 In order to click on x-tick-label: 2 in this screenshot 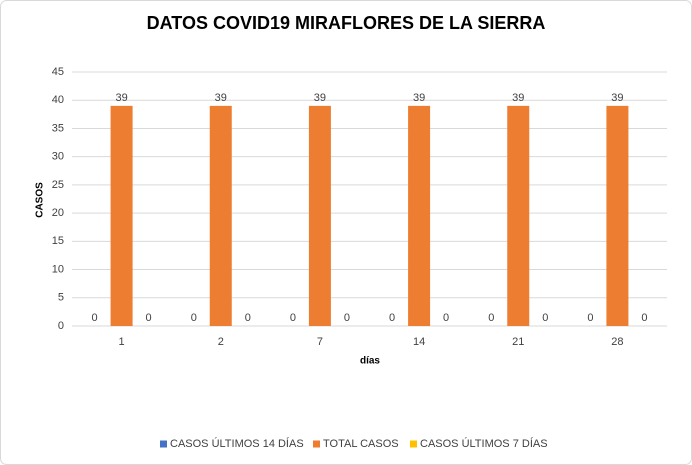, I will do `click(221, 342)`.